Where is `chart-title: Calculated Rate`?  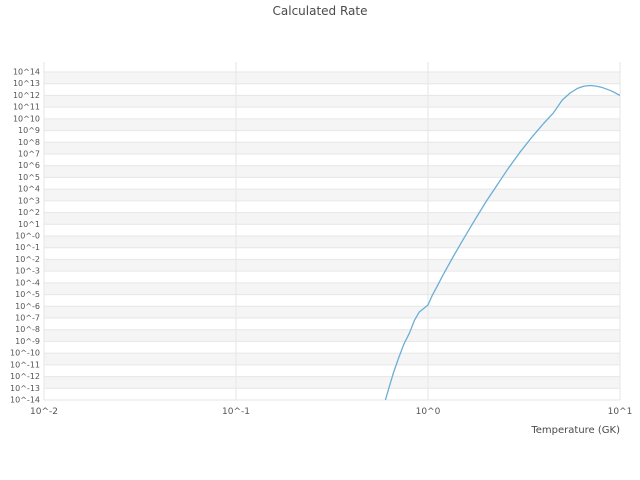 chart-title: Calculated Rate is located at coordinates (320, 11).